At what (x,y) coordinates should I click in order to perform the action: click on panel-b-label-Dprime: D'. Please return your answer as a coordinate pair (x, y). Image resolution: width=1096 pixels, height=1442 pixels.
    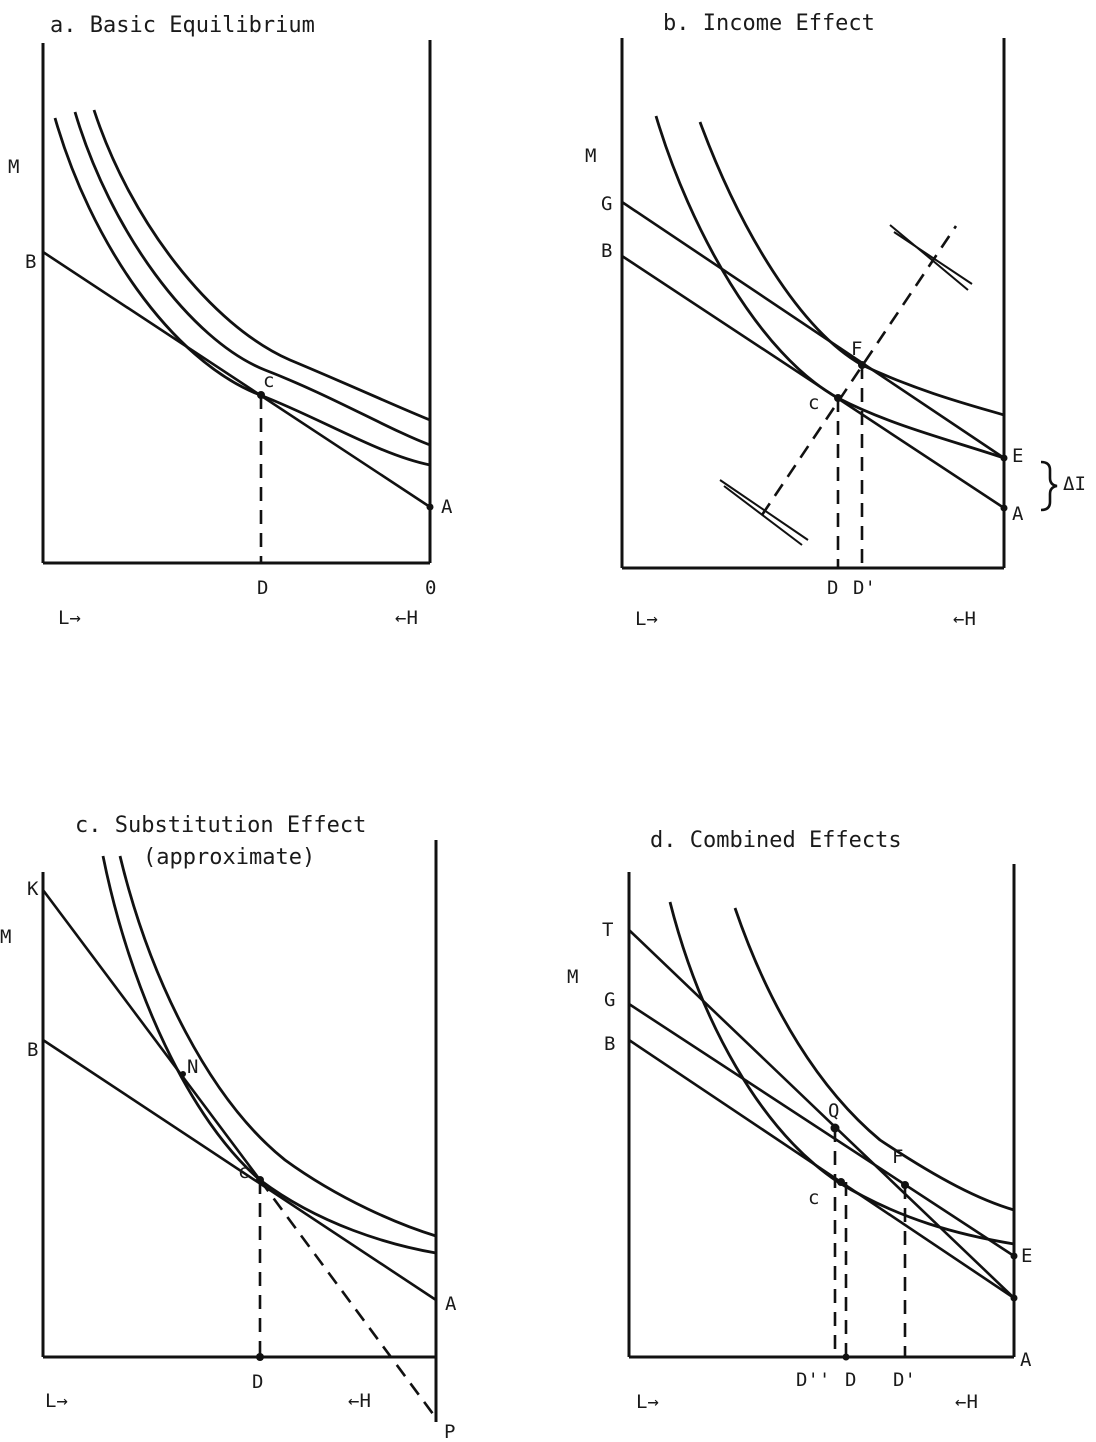
    Looking at the image, I should click on (864, 588).